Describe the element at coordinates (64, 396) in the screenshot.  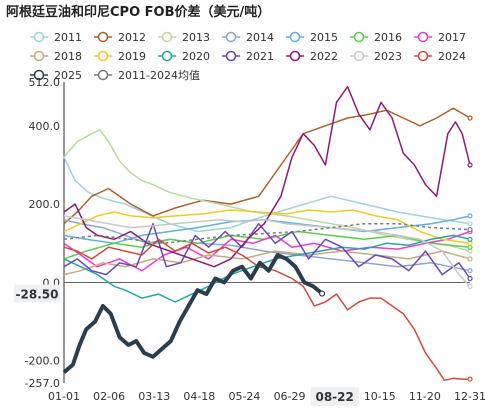
I see `x-tick-label: 01-01` at that location.